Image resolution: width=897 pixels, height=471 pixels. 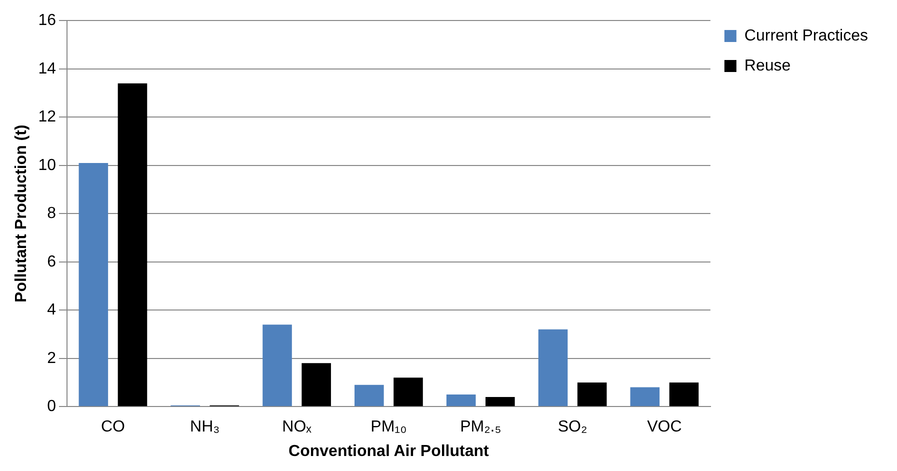 I want to click on legend-label: Current Practices, so click(x=806, y=35).